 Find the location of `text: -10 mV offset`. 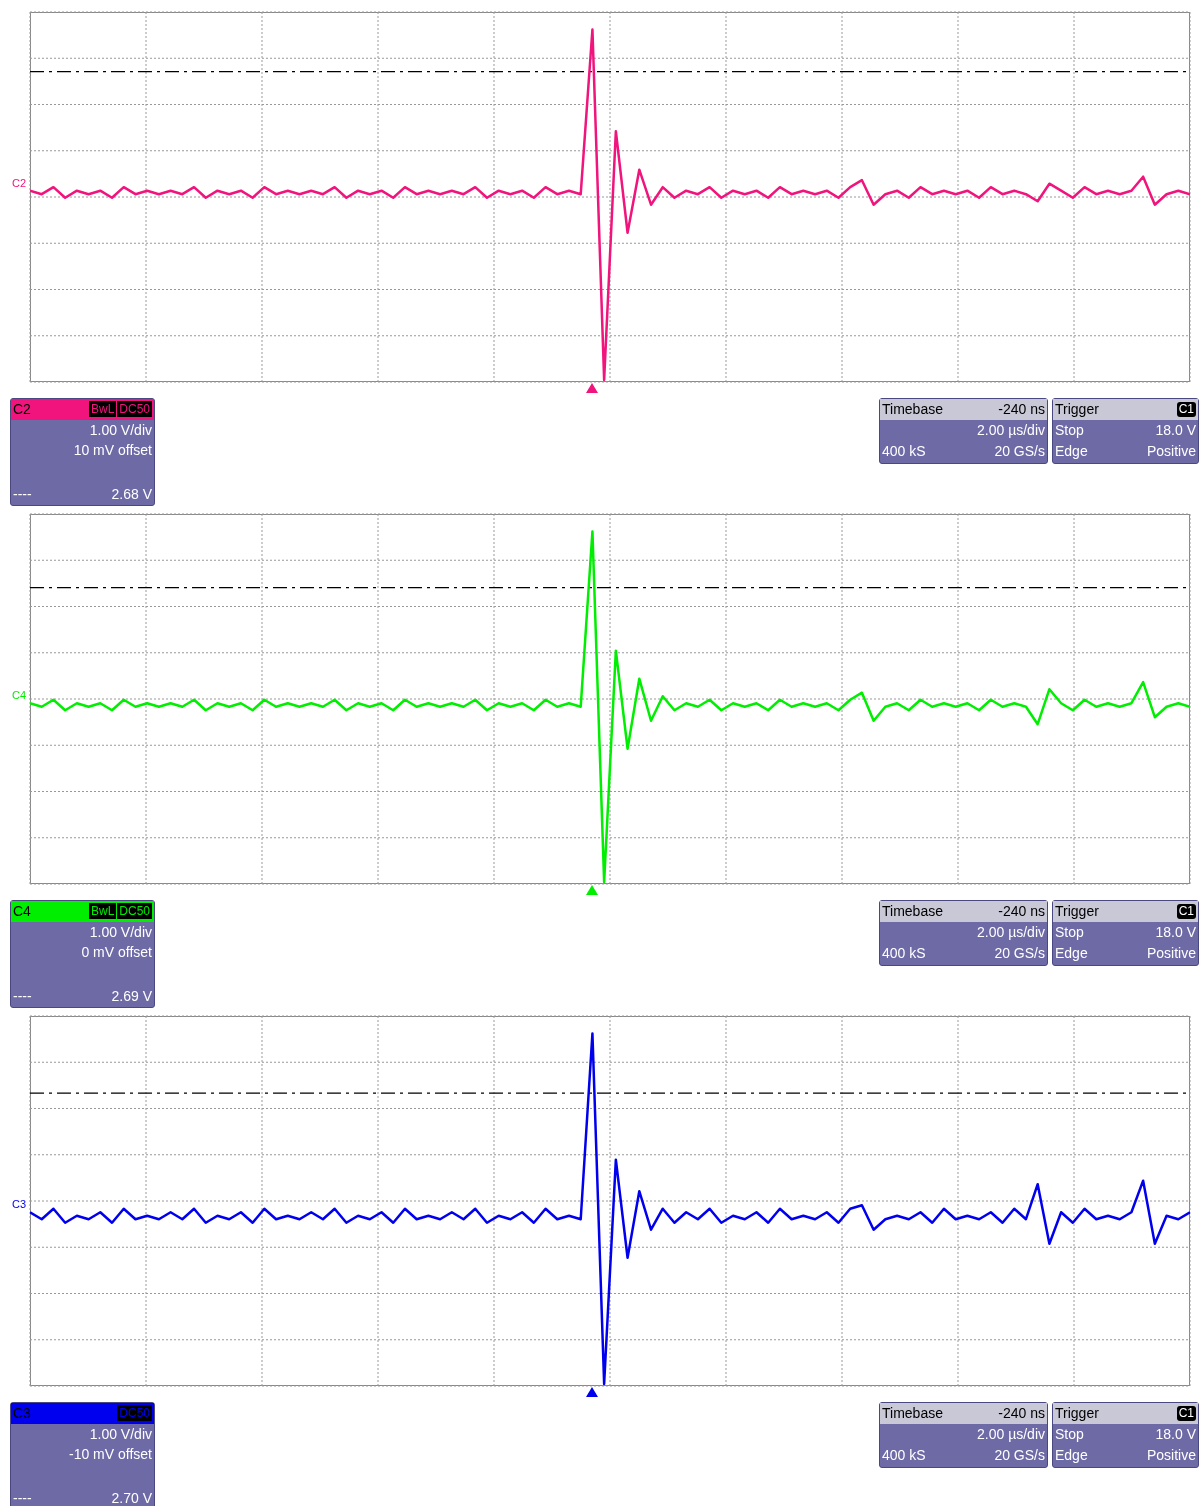

text: -10 mV offset is located at coordinates (110, 1454).